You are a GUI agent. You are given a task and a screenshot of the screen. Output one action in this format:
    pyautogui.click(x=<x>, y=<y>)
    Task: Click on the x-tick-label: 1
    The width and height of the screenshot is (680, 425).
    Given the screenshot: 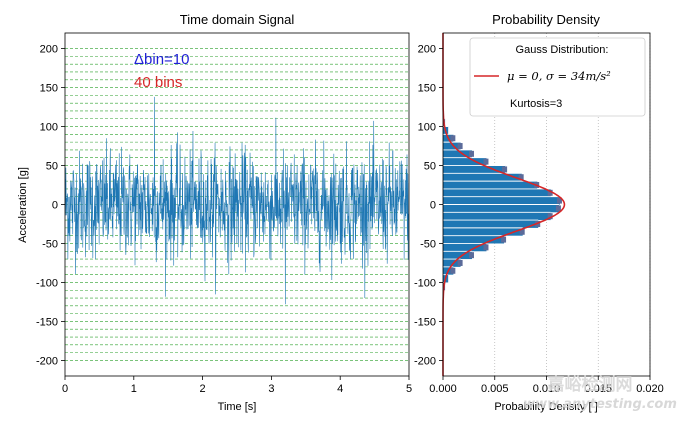 What is the action you would take?
    pyautogui.click(x=134, y=389)
    